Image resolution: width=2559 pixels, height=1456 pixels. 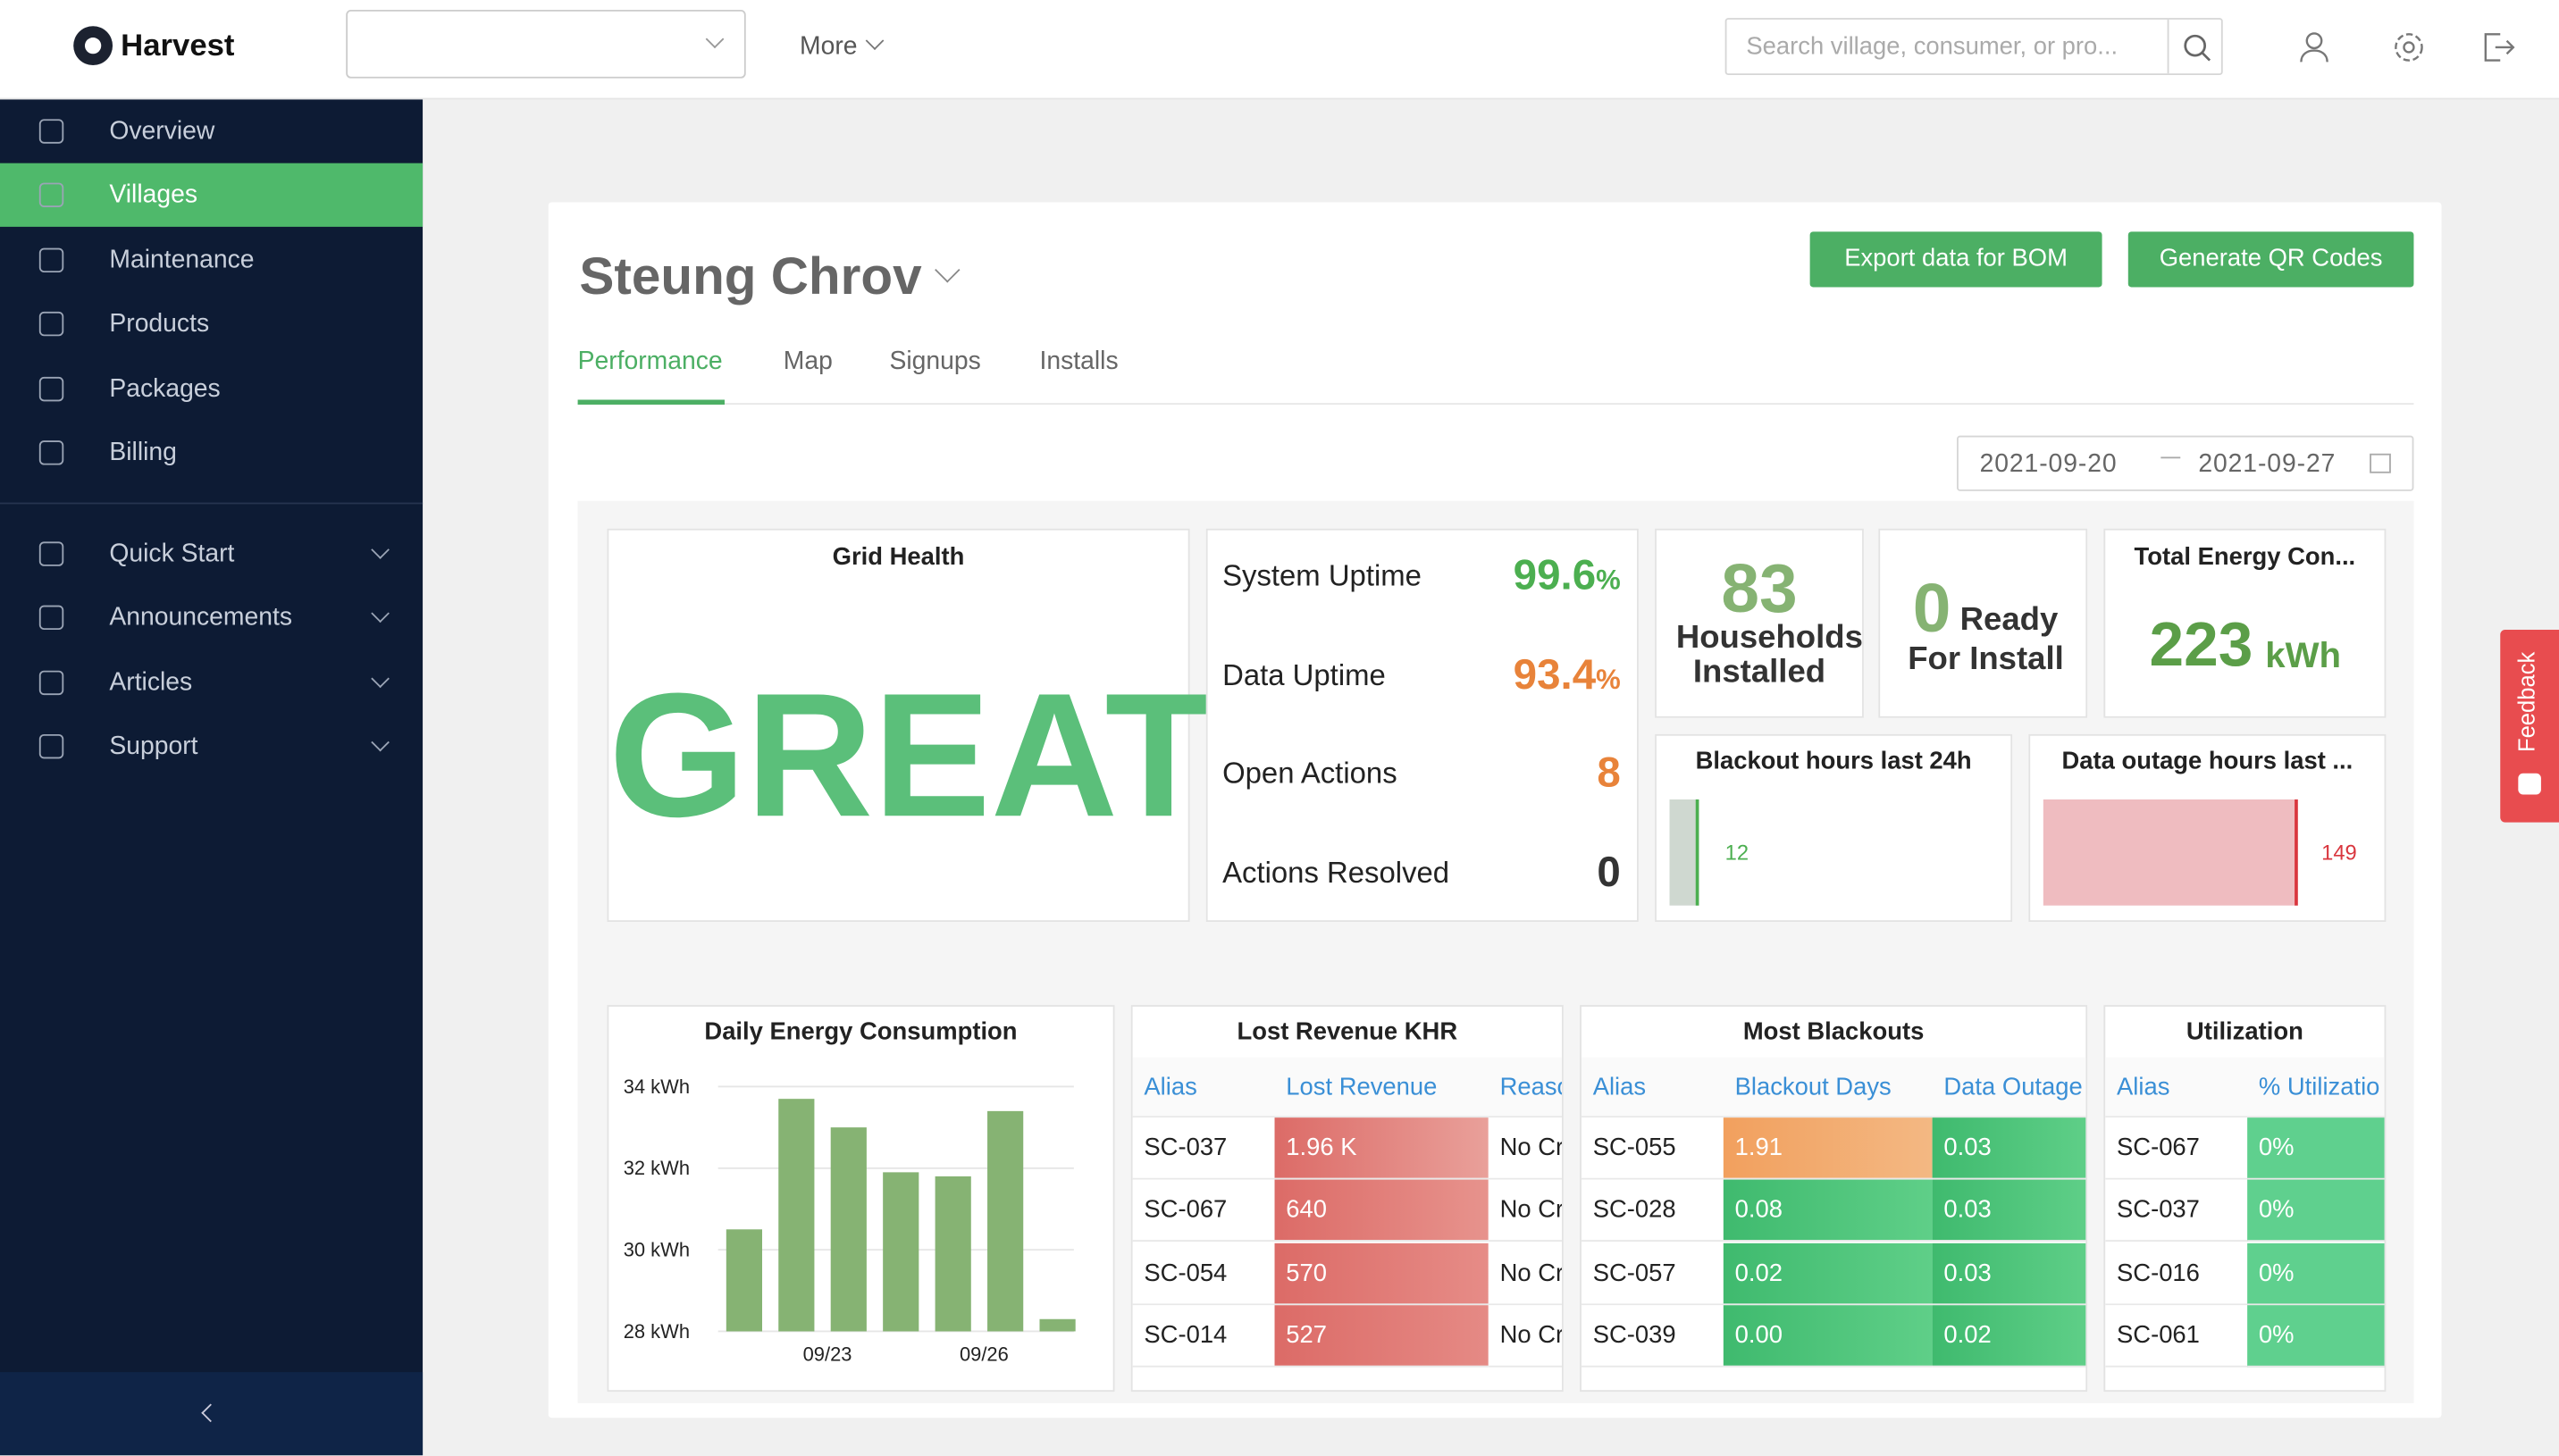 What do you see at coordinates (1609, 773) in the screenshot?
I see `stat-value: 8` at bounding box center [1609, 773].